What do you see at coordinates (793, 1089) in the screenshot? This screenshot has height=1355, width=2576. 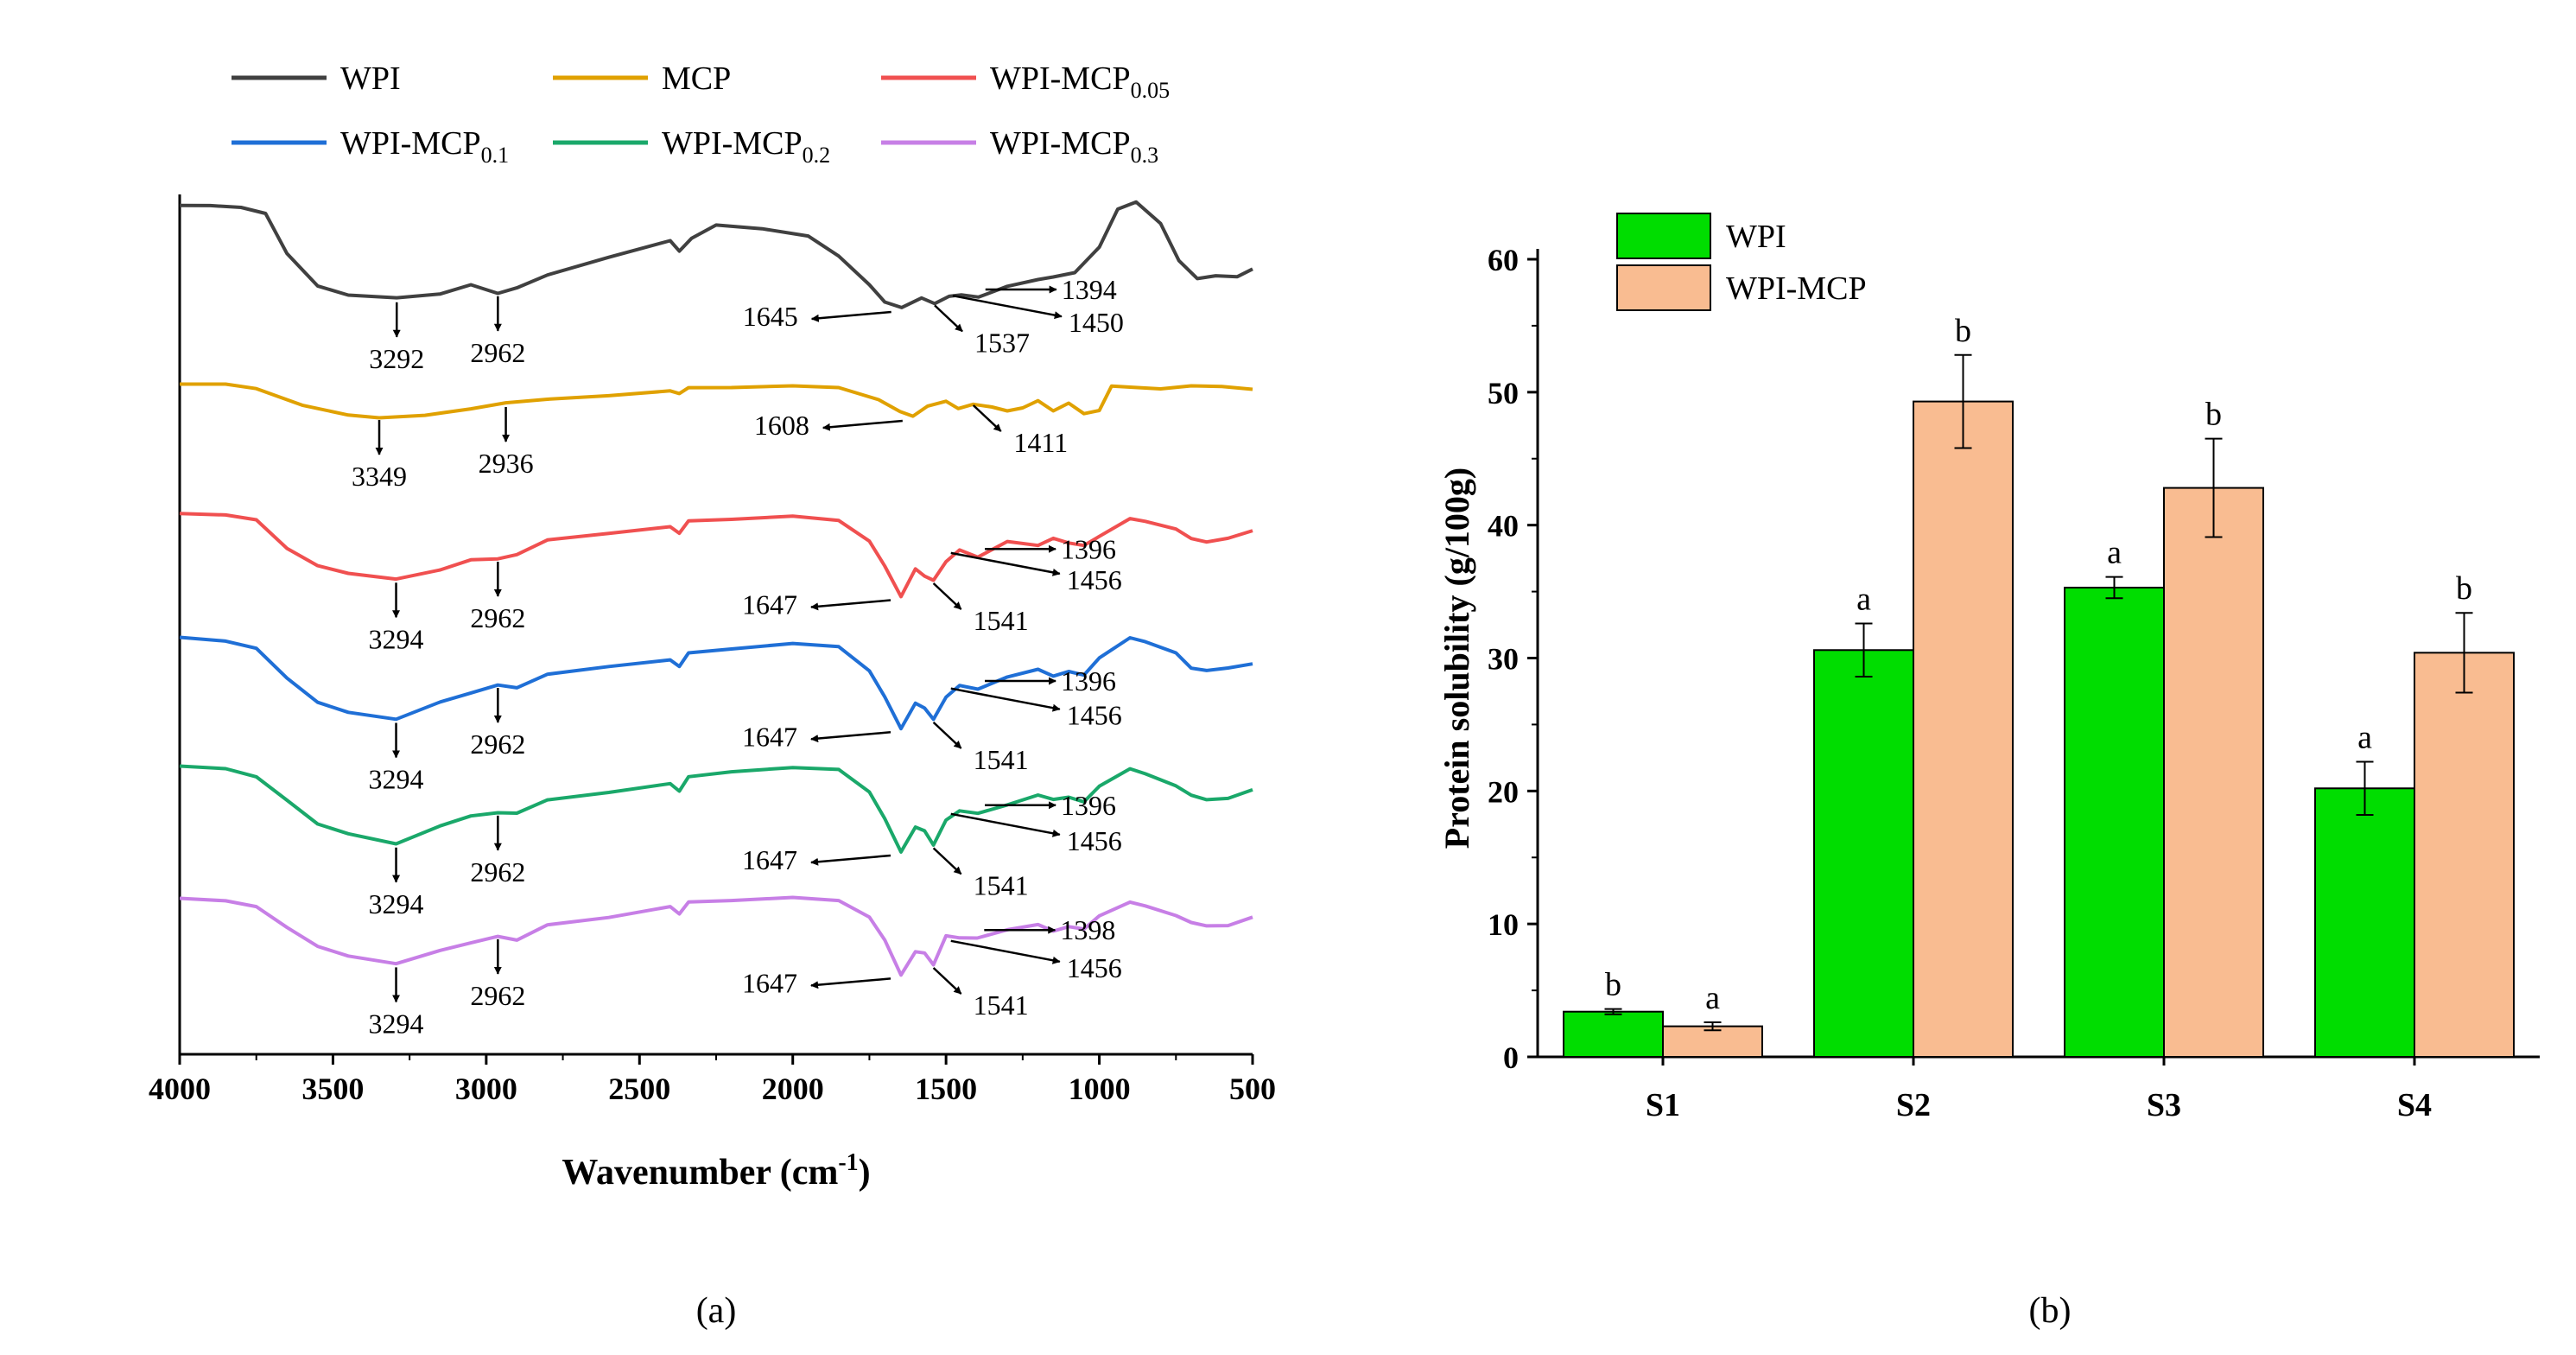 I see `x-tick-label: 2000` at bounding box center [793, 1089].